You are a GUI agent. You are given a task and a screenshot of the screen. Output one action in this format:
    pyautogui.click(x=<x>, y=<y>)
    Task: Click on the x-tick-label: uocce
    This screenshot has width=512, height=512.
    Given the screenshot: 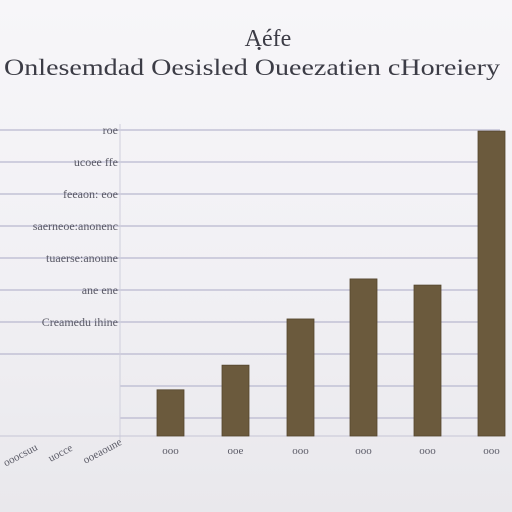 What is the action you would take?
    pyautogui.click(x=60, y=453)
    